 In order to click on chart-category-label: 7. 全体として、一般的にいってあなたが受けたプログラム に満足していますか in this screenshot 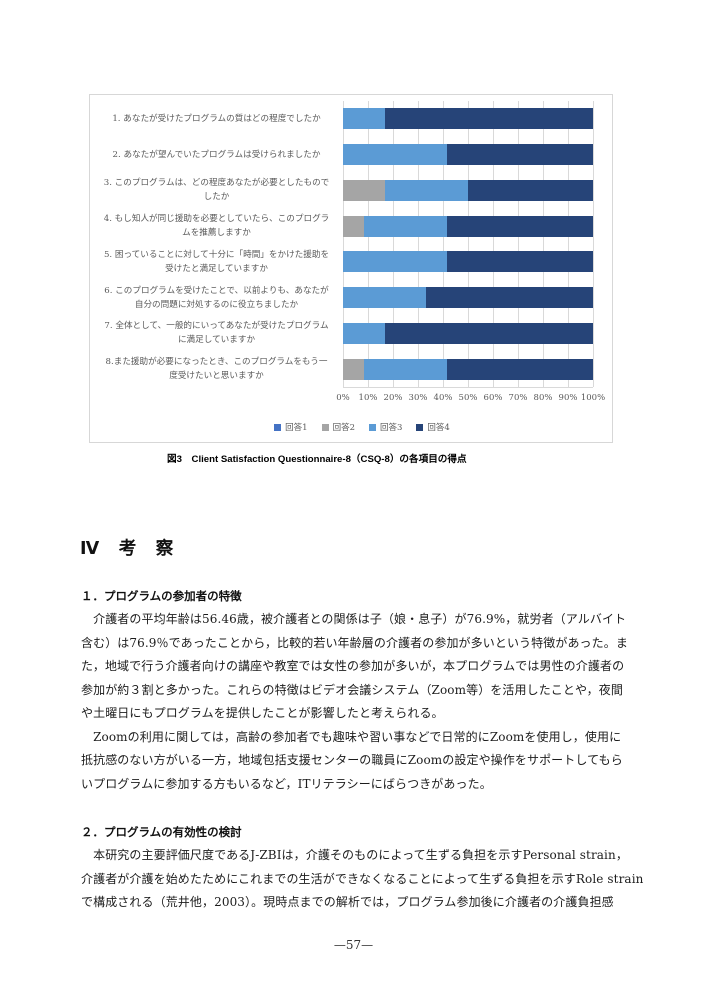, I will do `click(216, 333)`.